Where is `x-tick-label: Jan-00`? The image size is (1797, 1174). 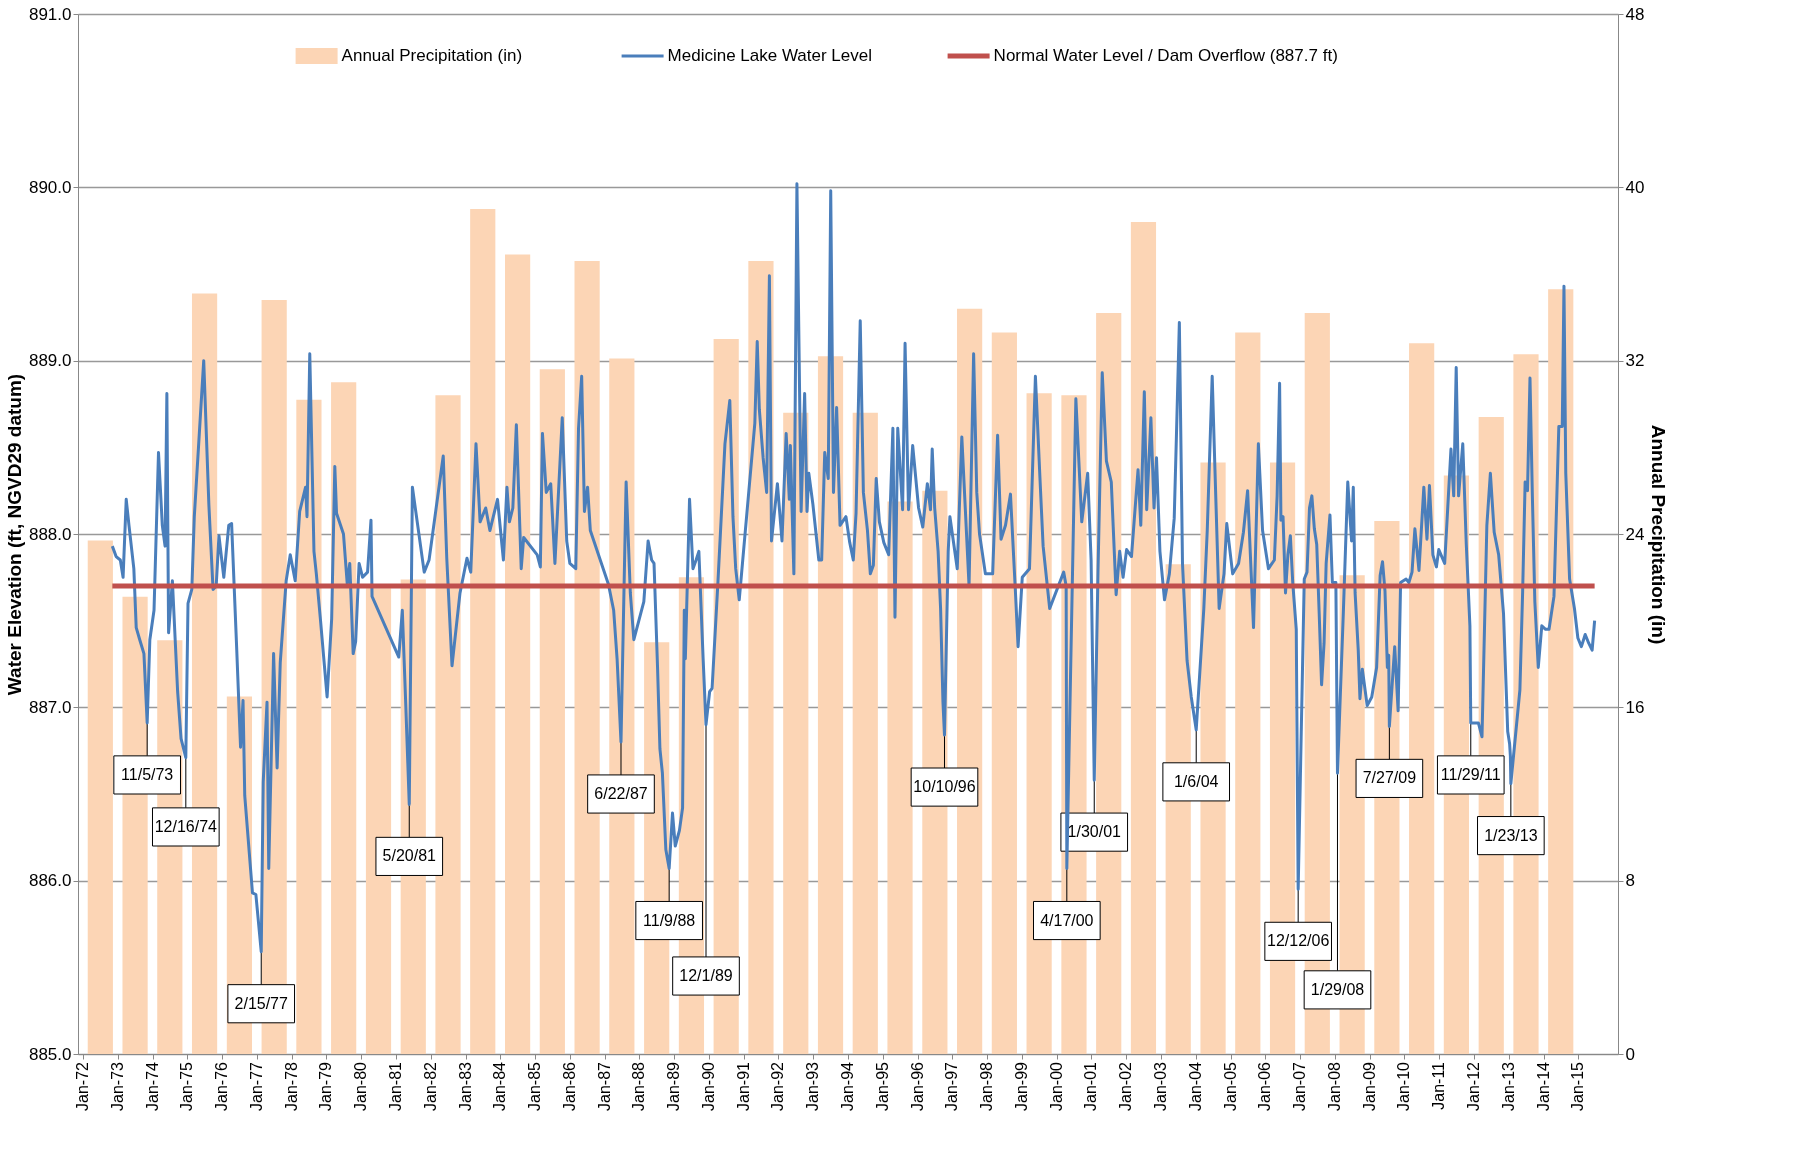 x-tick-label: Jan-00 is located at coordinates (1056, 1086).